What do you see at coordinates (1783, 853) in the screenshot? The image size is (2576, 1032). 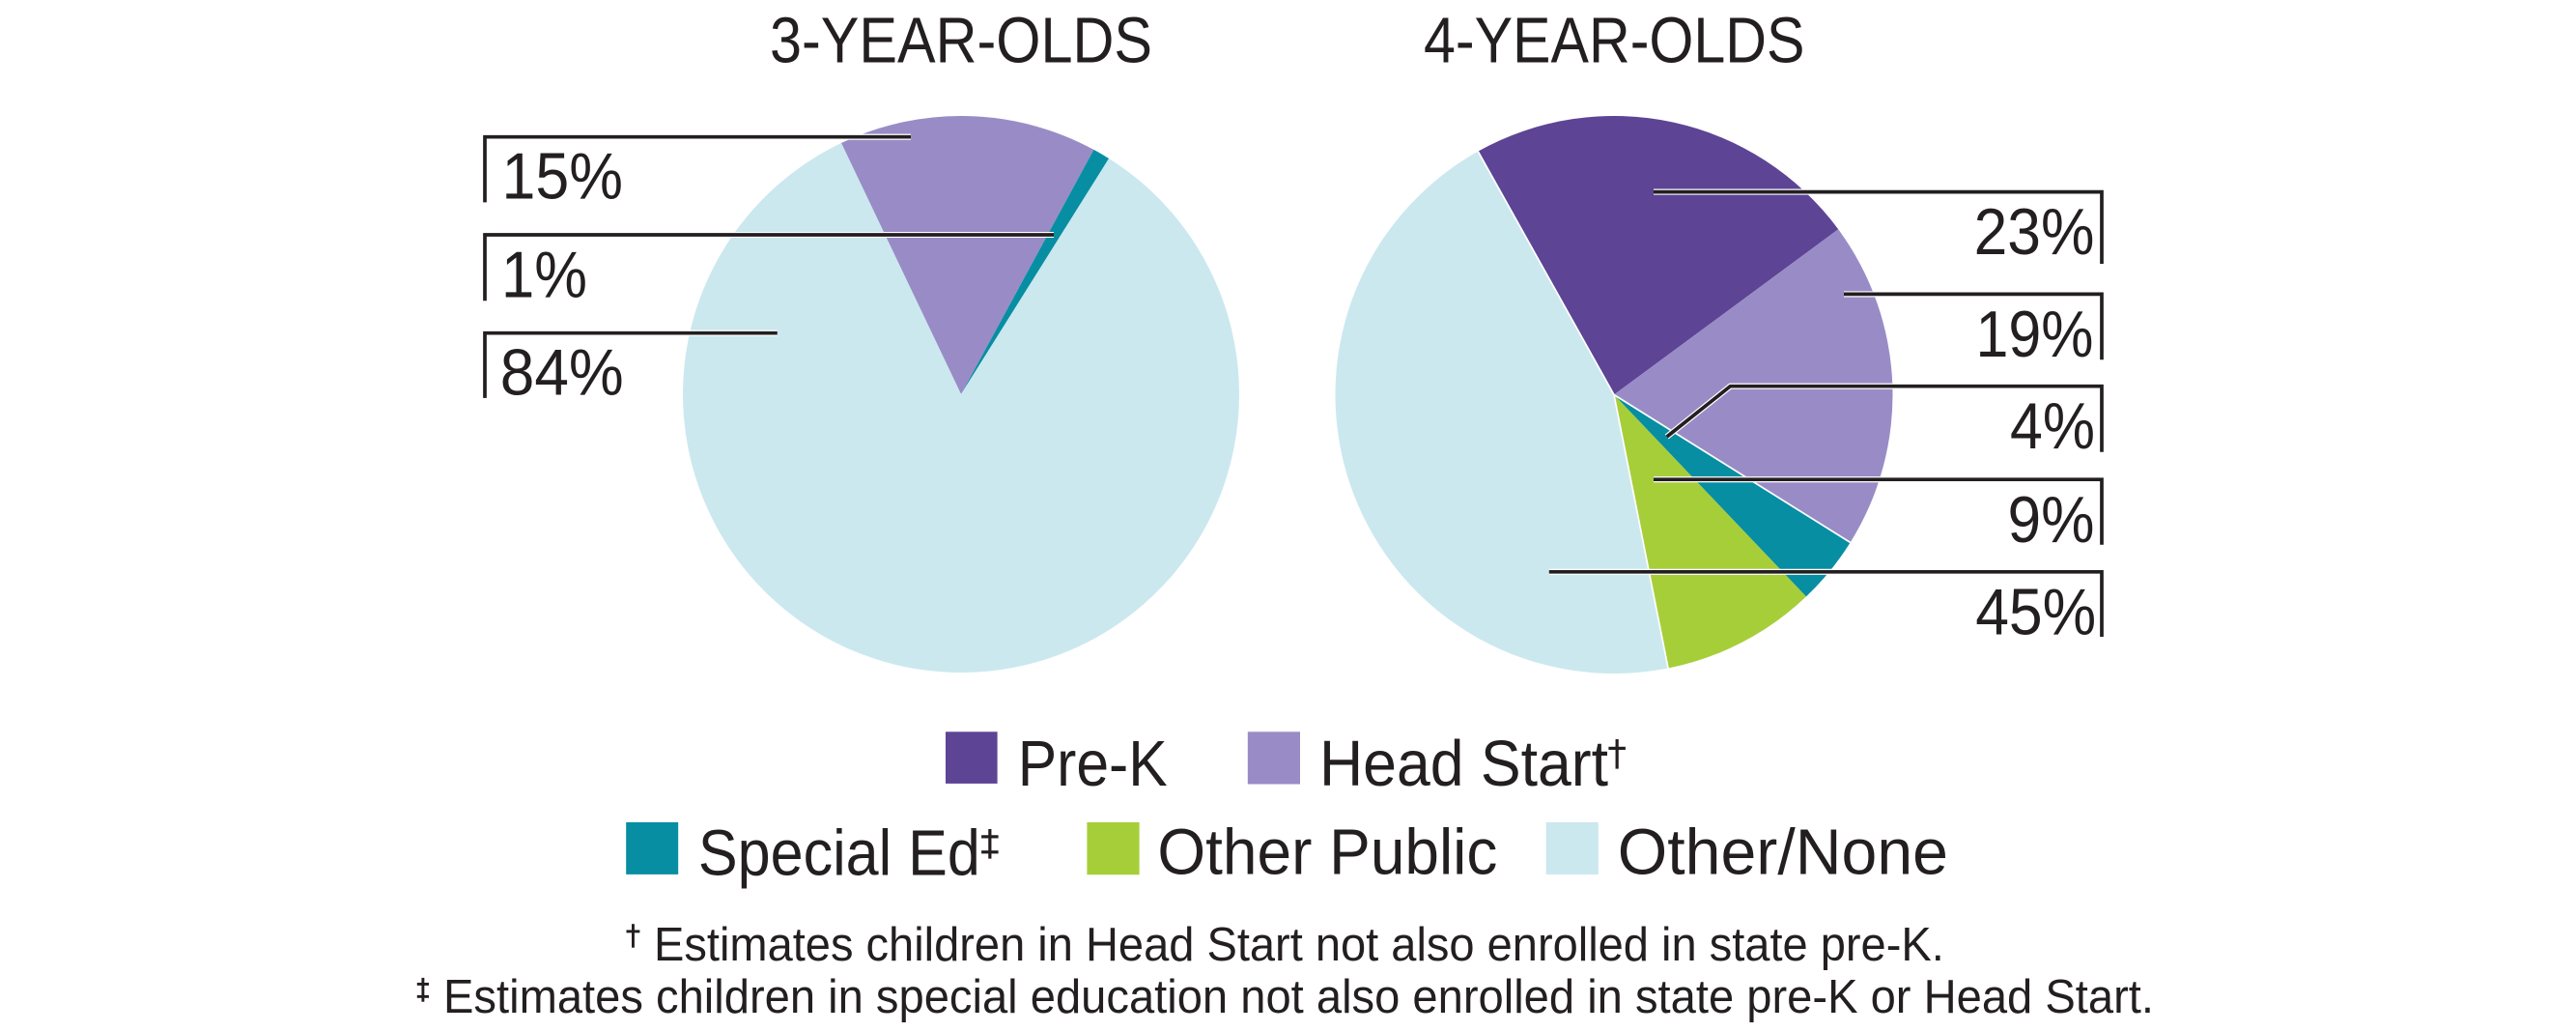 I see `svg-text: Other/None` at bounding box center [1783, 853].